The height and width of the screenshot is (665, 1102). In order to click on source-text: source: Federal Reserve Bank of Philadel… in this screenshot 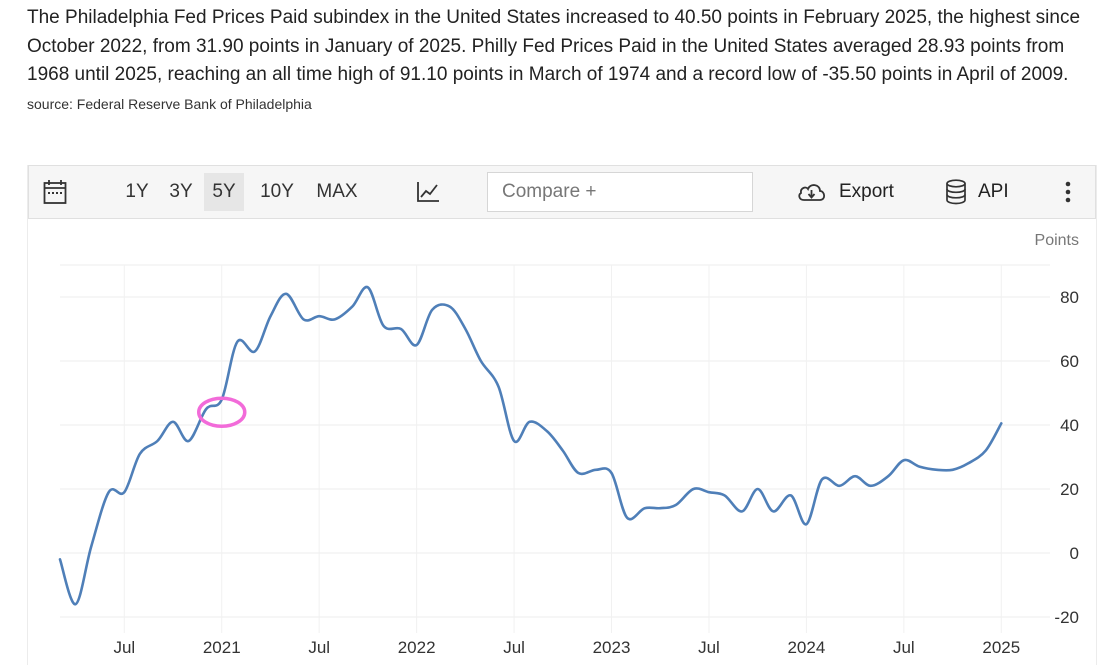, I will do `click(169, 103)`.